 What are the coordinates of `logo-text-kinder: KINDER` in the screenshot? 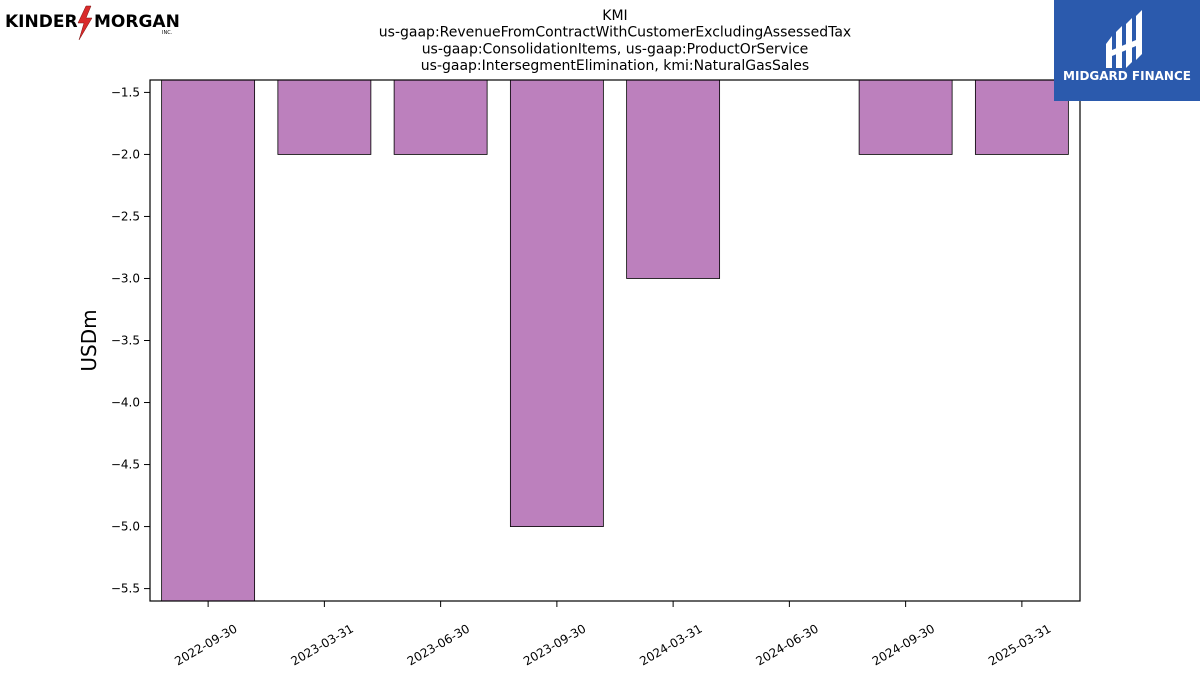 It's located at (41, 22).